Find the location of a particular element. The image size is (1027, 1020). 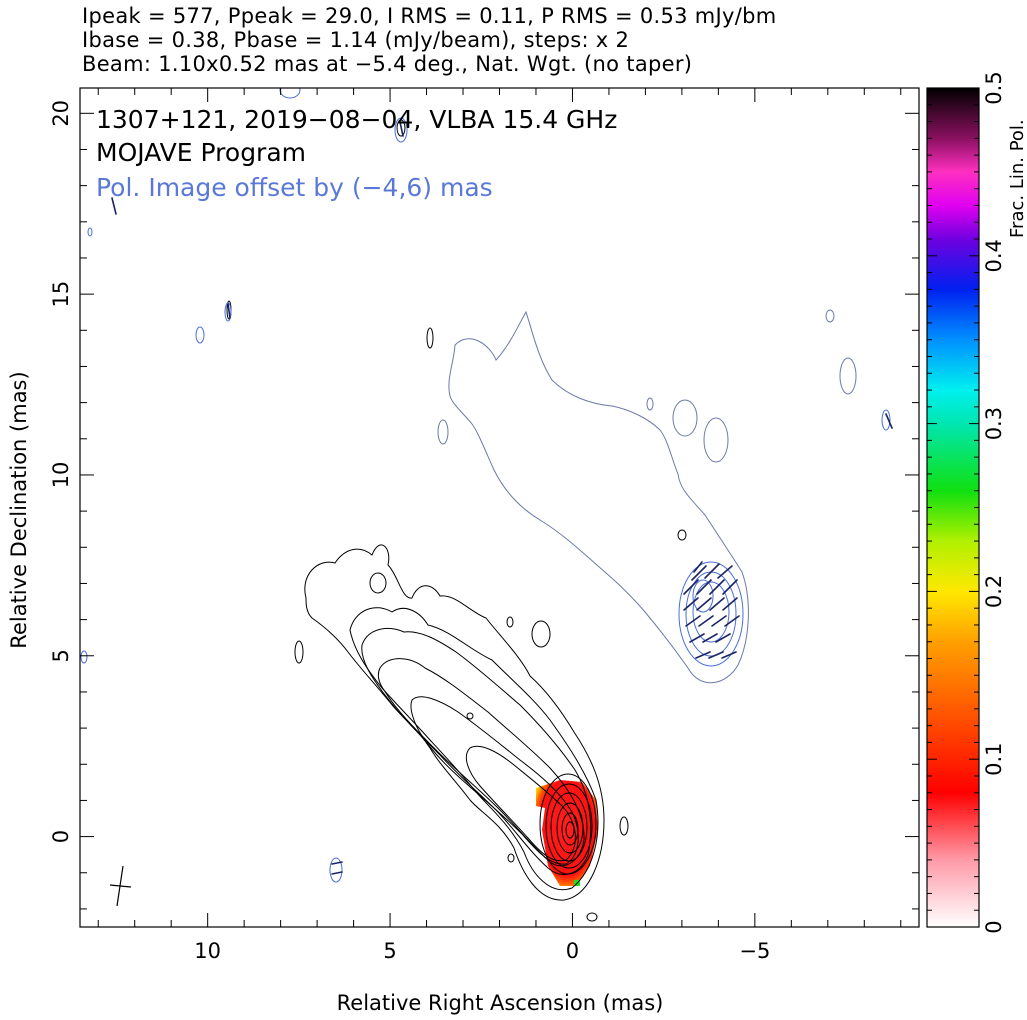

pol-offset-annotation: Pol. Image offset by (−4,6) mas is located at coordinates (294, 187).